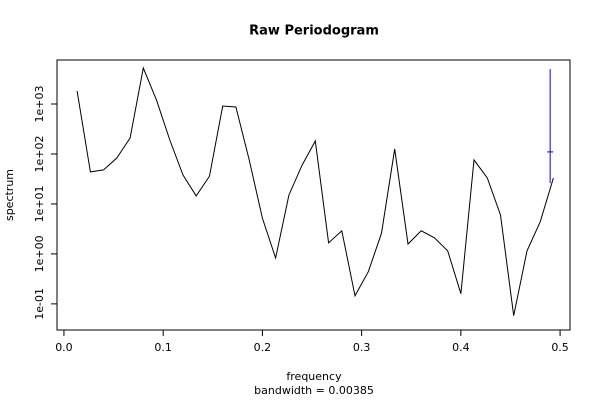  Describe the element at coordinates (9, 195) in the screenshot. I see `y-axis-label: spectrum` at that location.